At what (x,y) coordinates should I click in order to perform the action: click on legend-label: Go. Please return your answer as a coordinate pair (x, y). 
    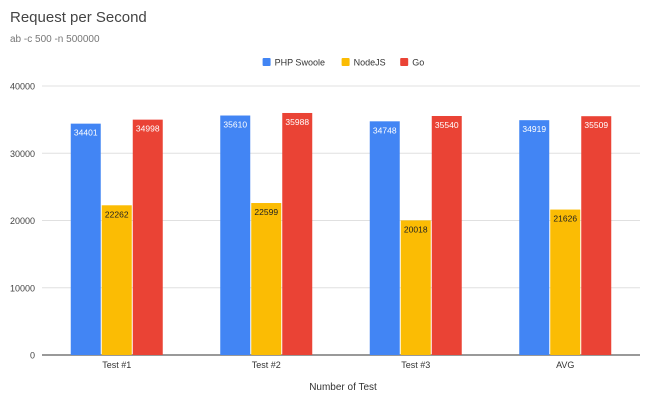
    Looking at the image, I should click on (418, 63).